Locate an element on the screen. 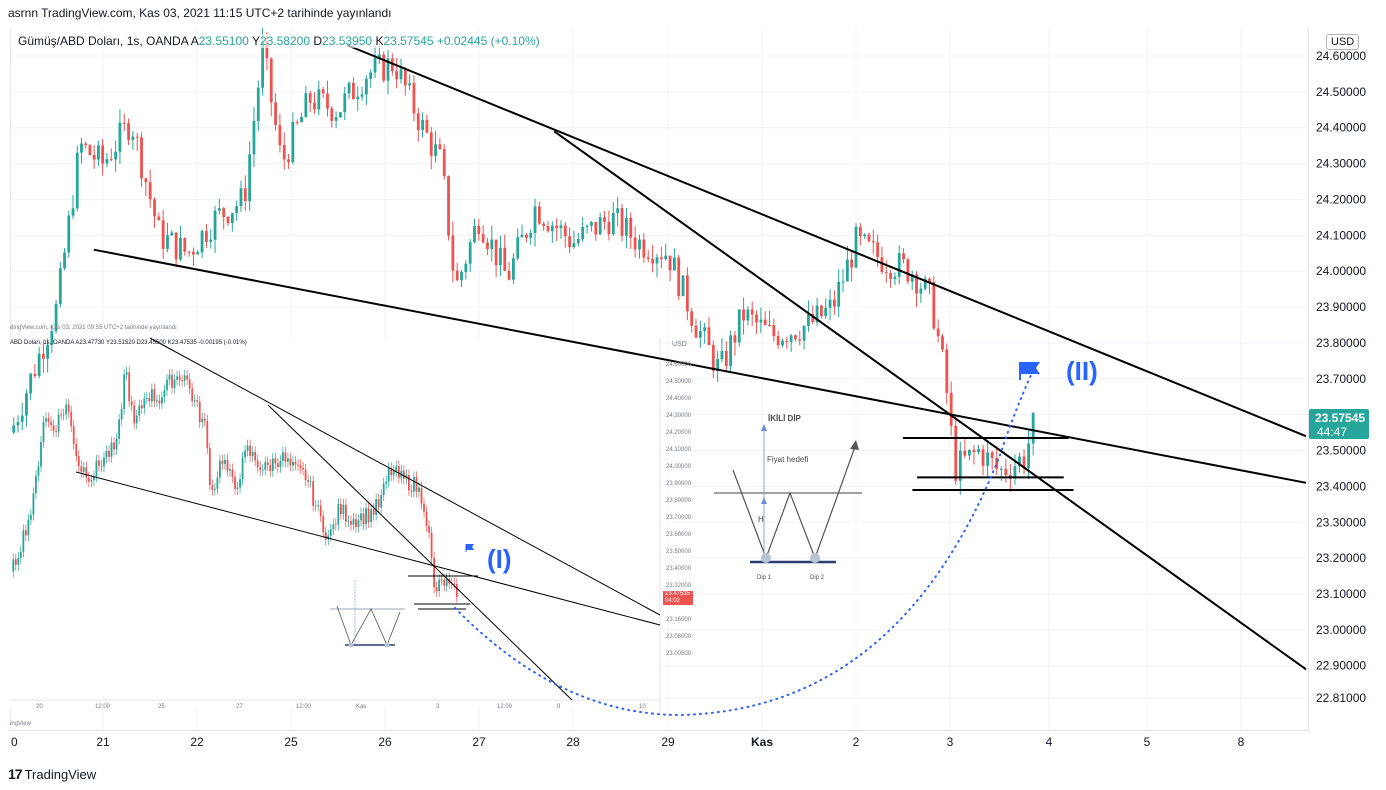 The image size is (1386, 790). inset-trendline-steep is located at coordinates (420, 552).